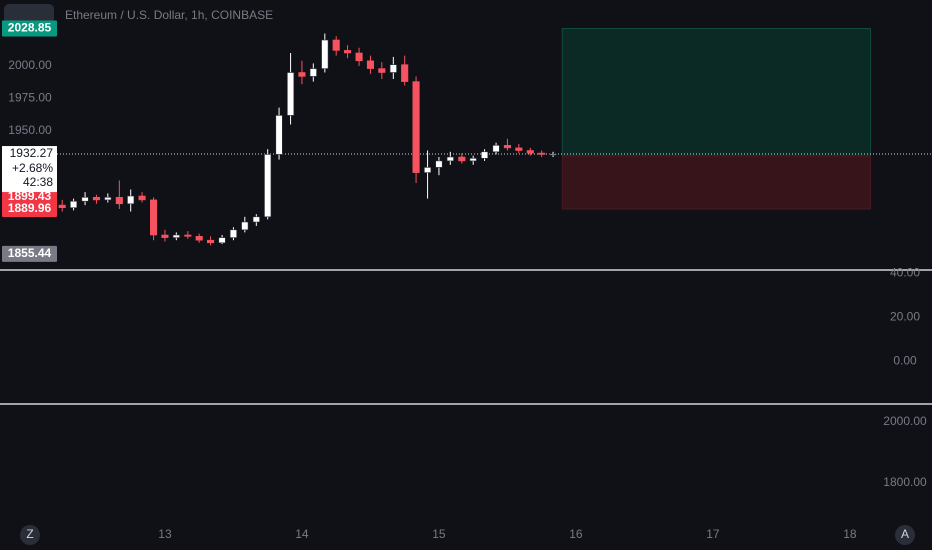  What do you see at coordinates (716, 92) in the screenshot?
I see `take-profit-zone` at bounding box center [716, 92].